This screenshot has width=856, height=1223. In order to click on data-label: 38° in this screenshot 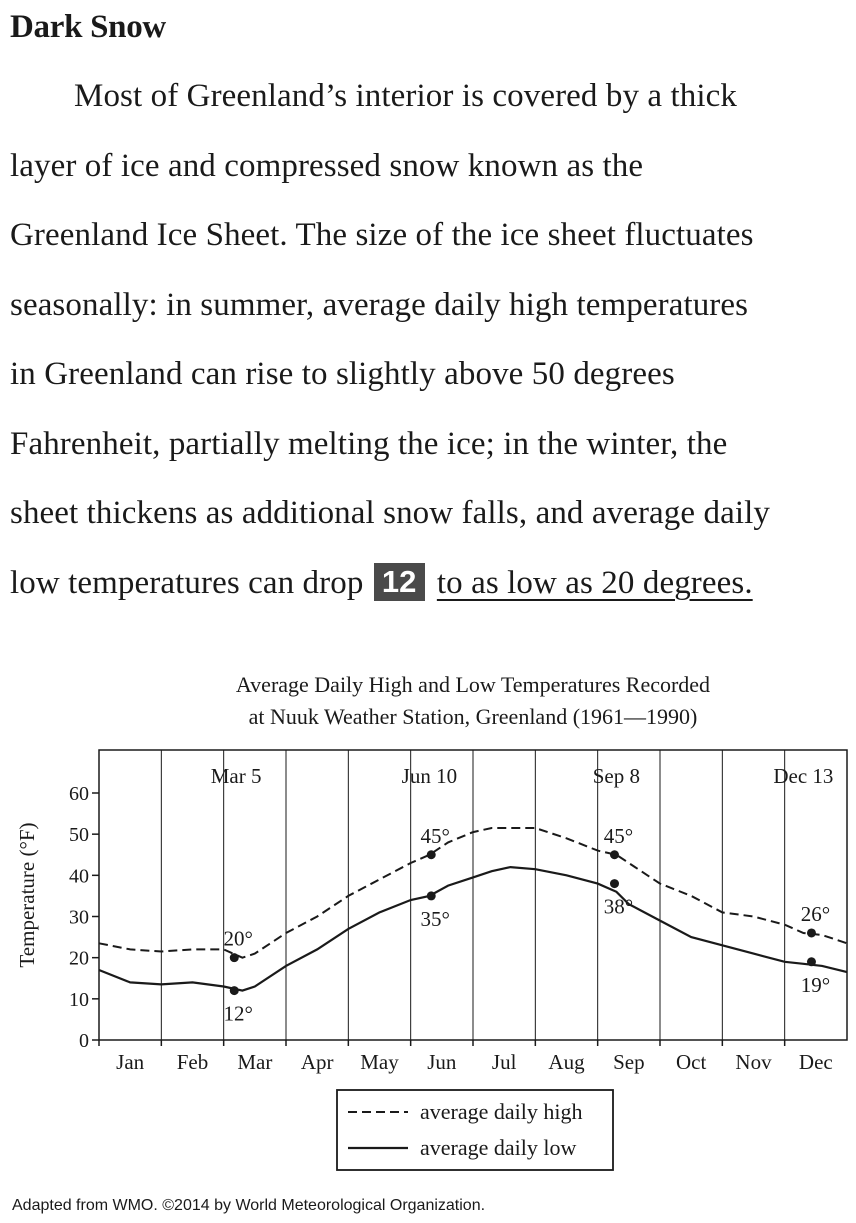, I will do `click(618, 907)`.